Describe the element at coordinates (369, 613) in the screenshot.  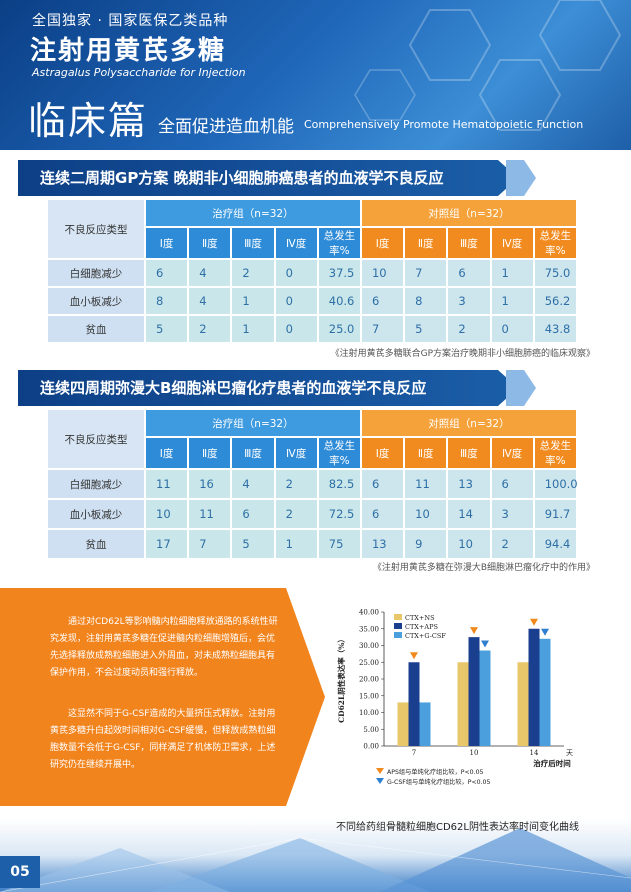
I see `y-tick-label: 40.00` at that location.